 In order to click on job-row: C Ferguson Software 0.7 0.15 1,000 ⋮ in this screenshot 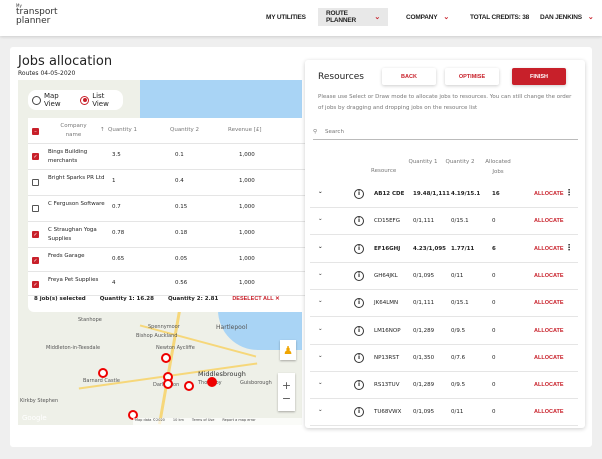, I will do `click(172, 209)`.